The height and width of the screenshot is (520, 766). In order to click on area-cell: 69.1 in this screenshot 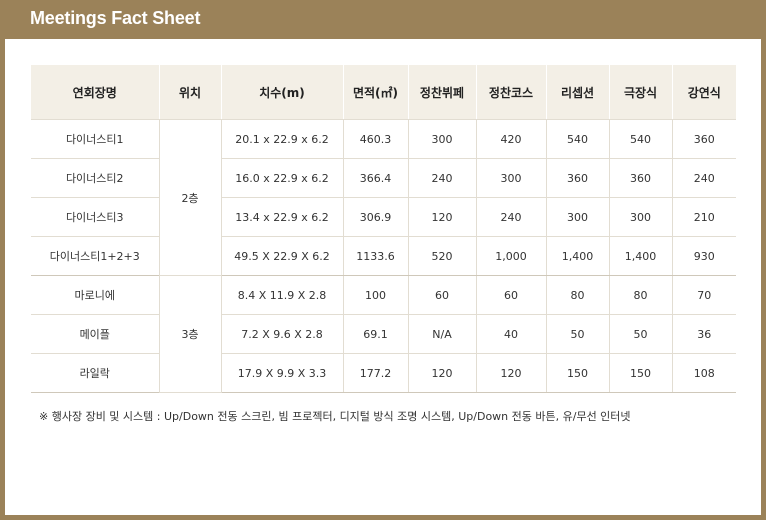, I will do `click(376, 334)`.